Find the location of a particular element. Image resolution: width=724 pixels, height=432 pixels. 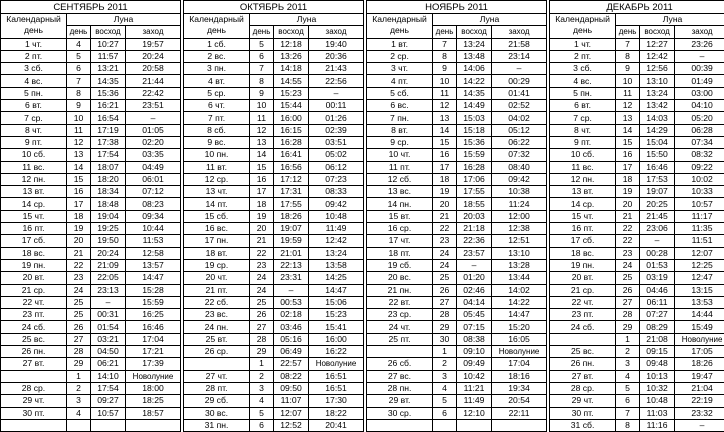

moonrise: 05:16 is located at coordinates (291, 339).